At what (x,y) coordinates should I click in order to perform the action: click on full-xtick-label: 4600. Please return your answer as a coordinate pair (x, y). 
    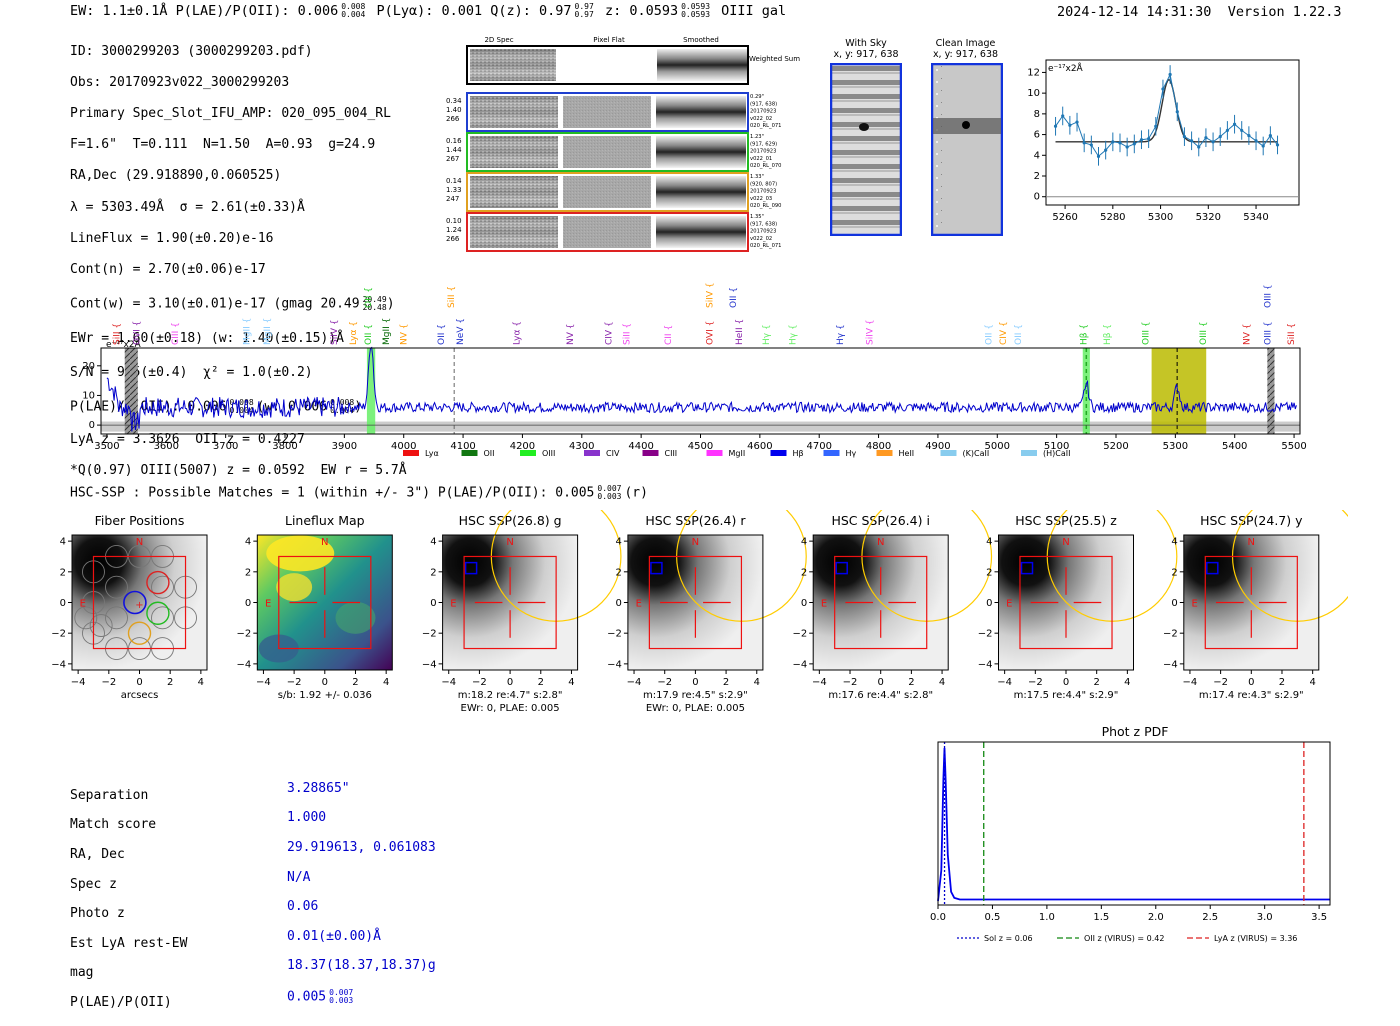
    Looking at the image, I should click on (759, 446).